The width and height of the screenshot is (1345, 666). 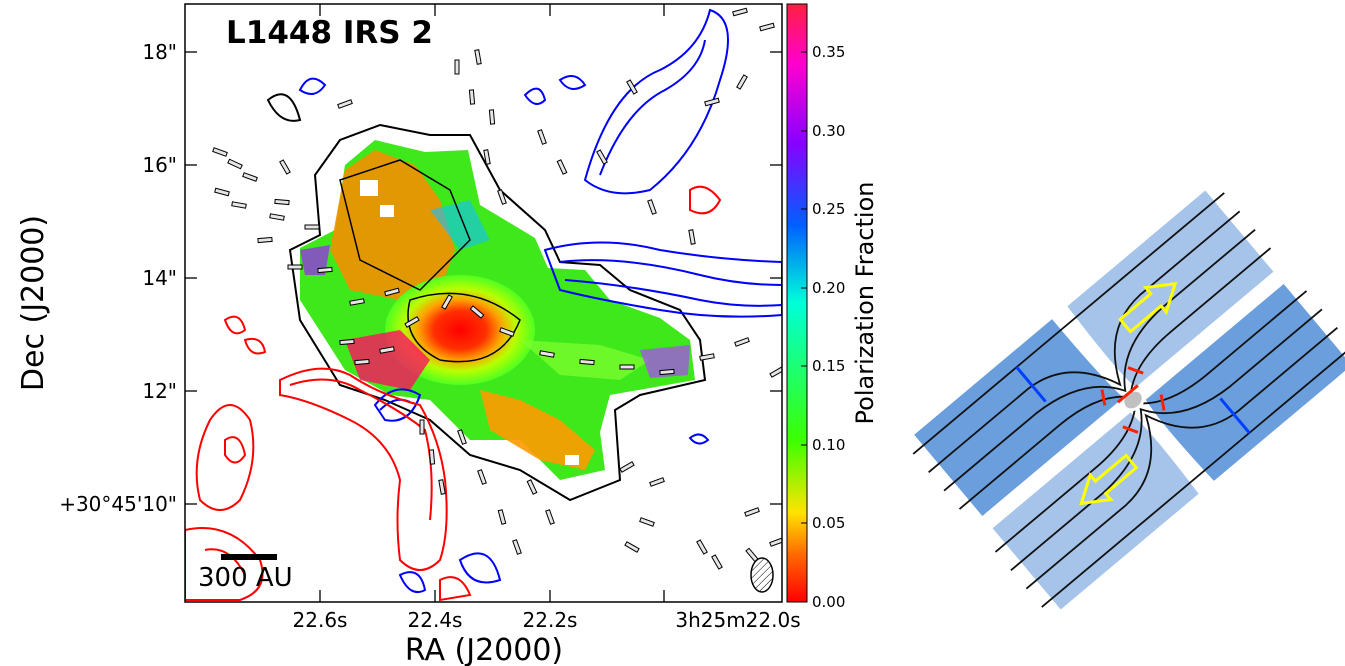 I want to click on map-title: L1448 IRS 2, so click(x=329, y=33).